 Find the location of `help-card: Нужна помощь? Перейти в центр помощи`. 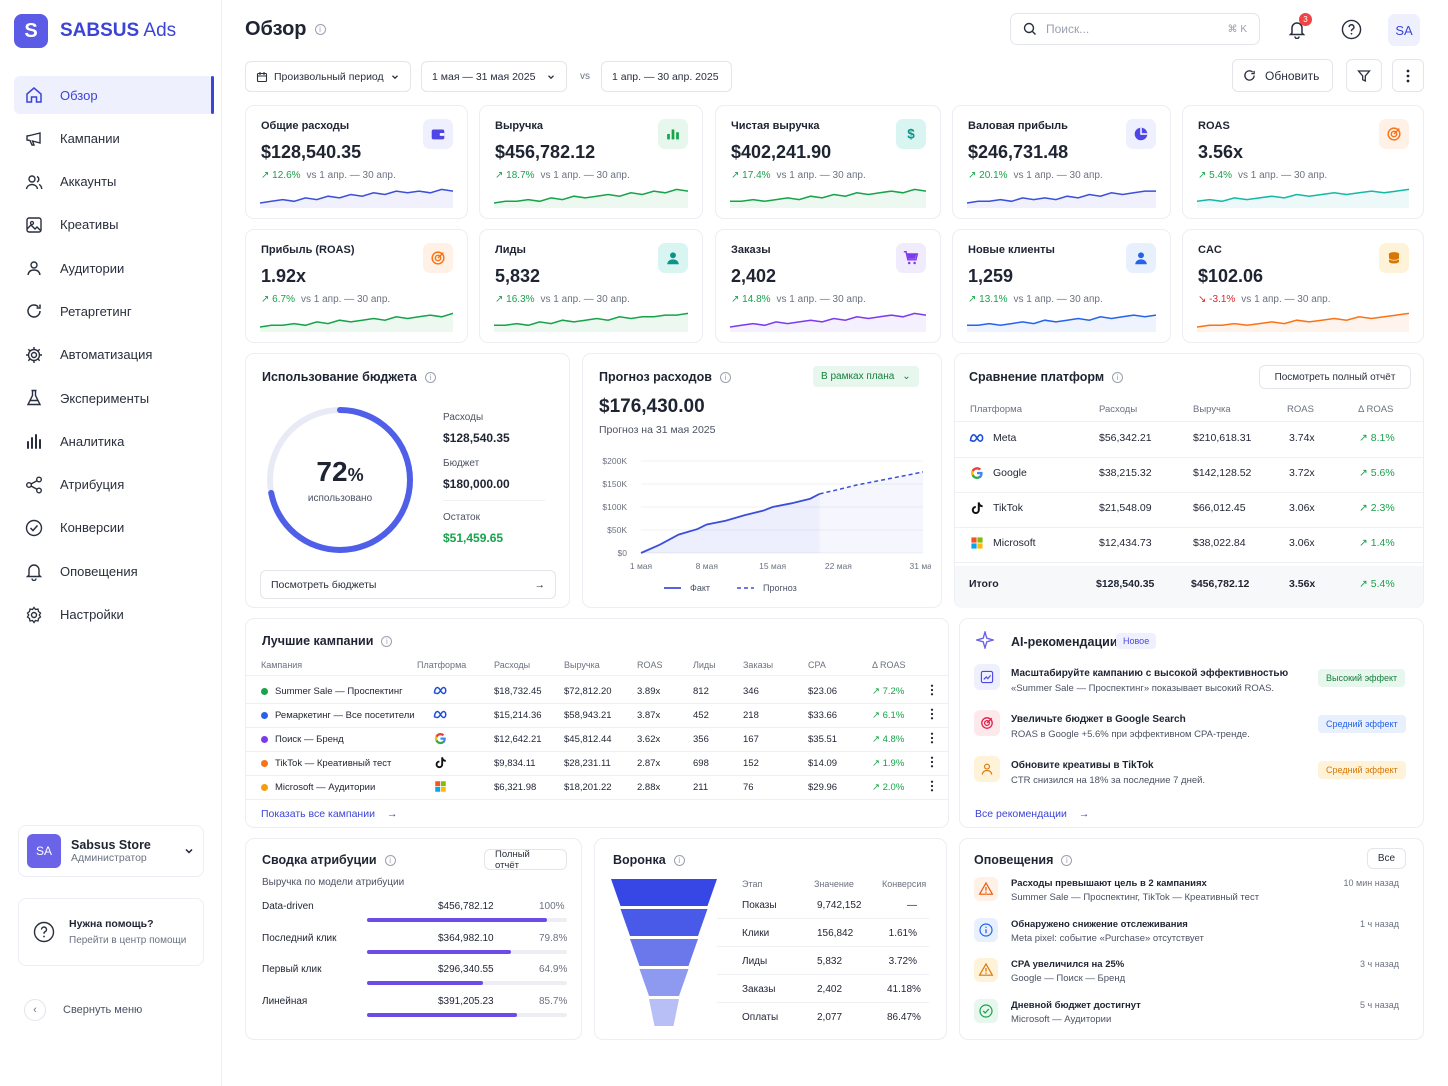

help-card: Нужна помощь? Перейти в центр помощи is located at coordinates (111, 932).